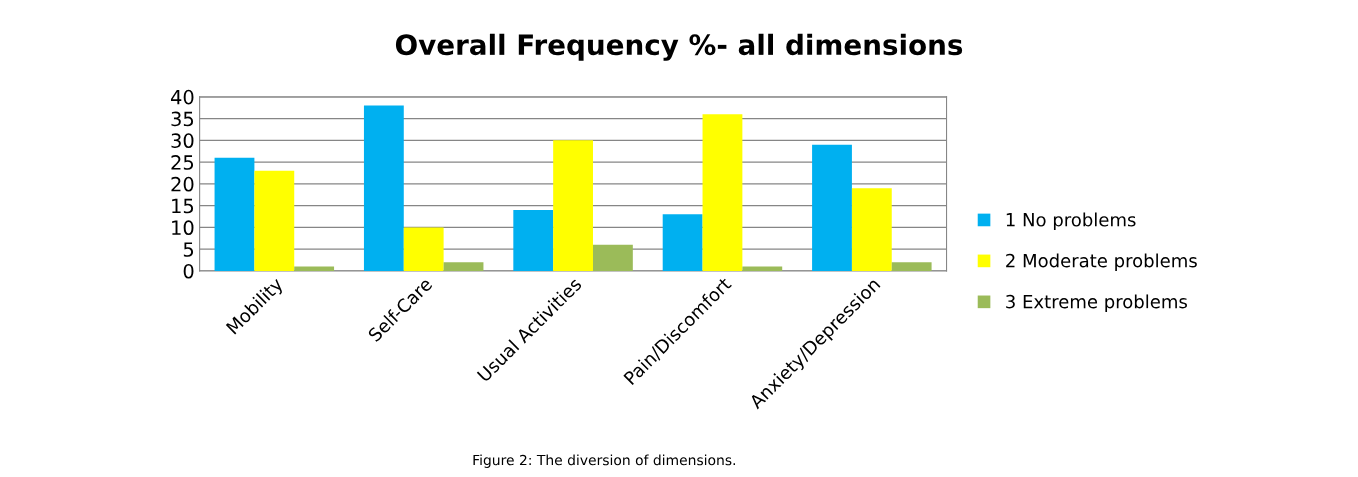 This screenshot has height=477, width=1358. I want to click on y-tick-label: 40, so click(182, 97).